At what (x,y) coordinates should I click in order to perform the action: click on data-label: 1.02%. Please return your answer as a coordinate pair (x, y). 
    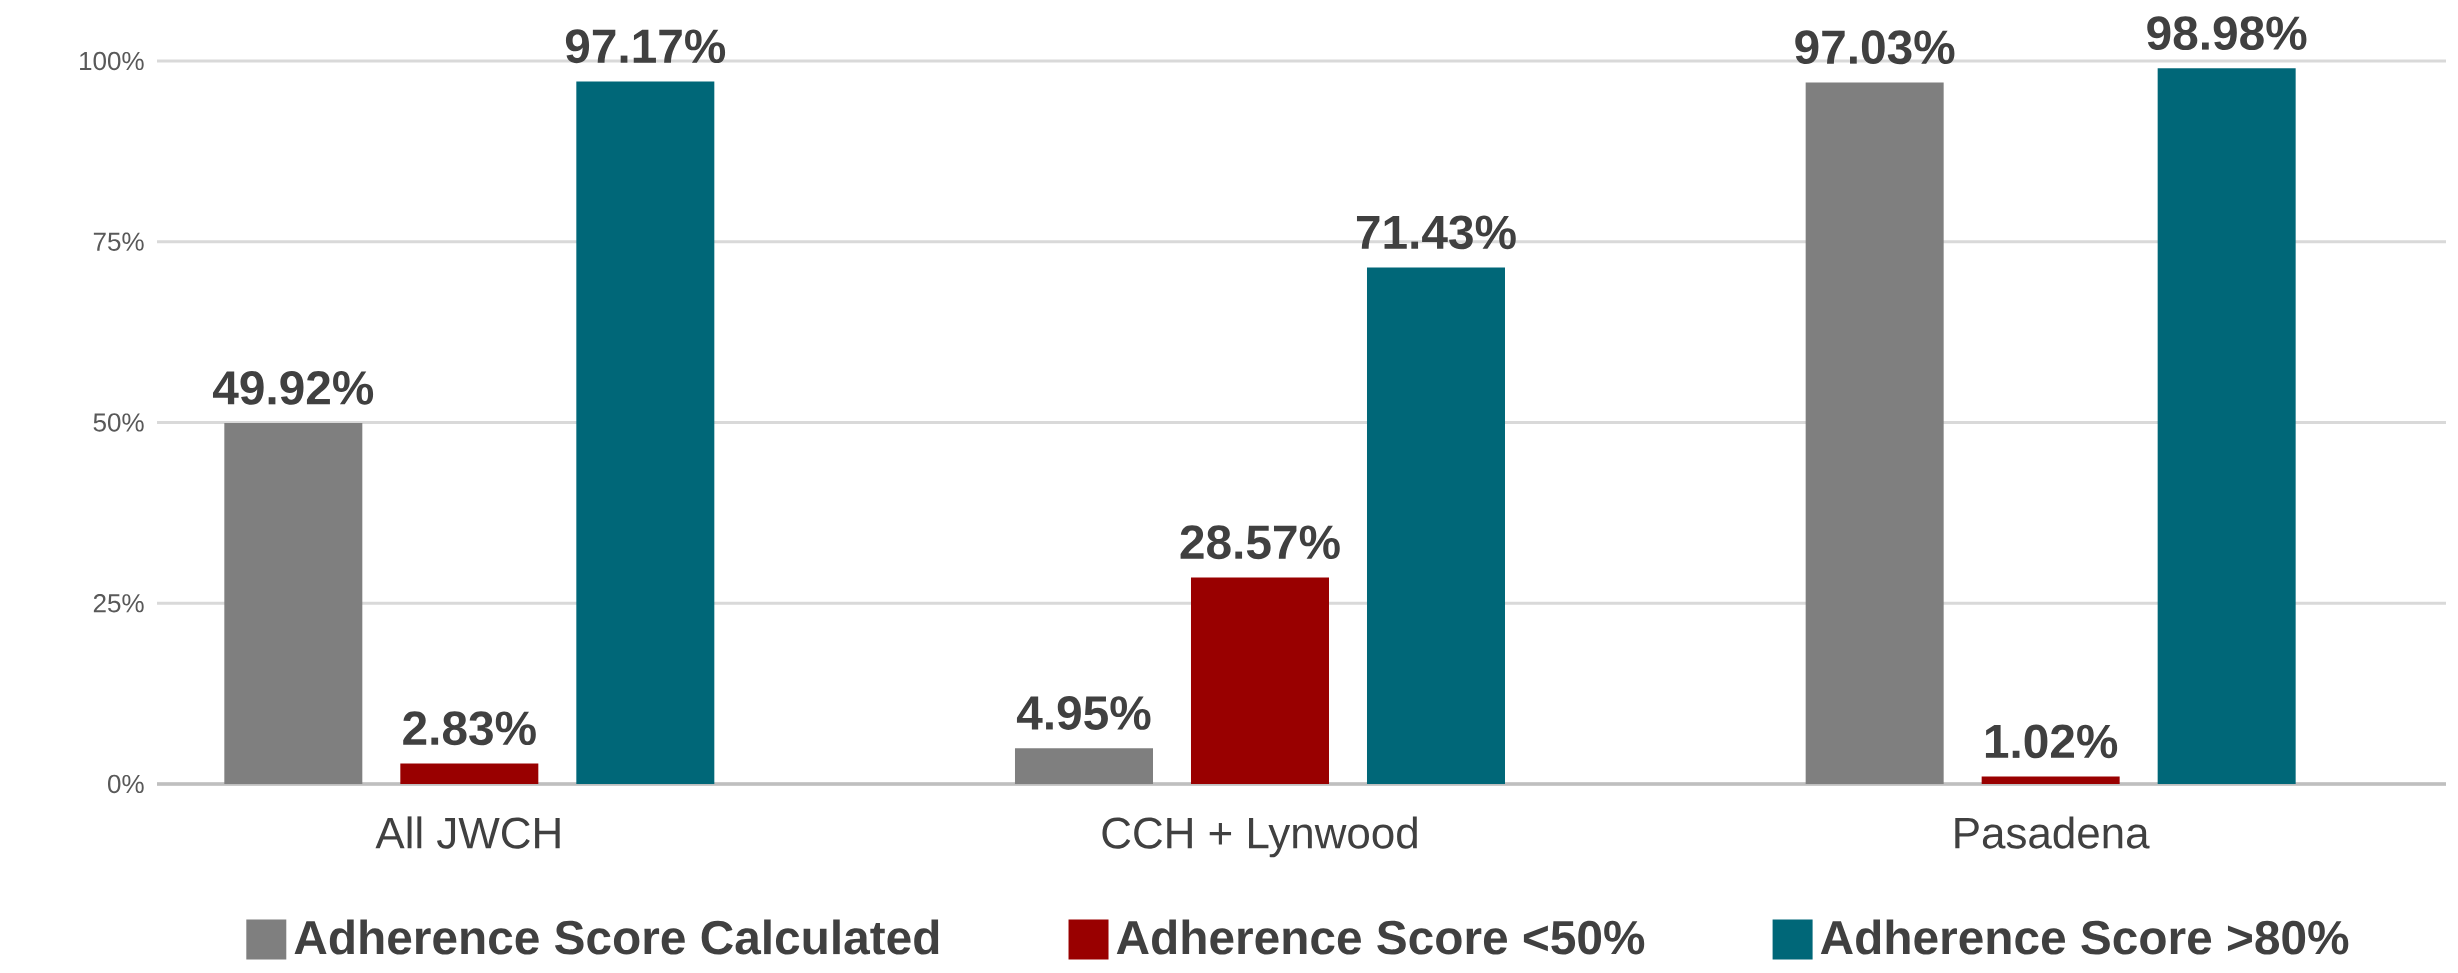
    Looking at the image, I should click on (2051, 741).